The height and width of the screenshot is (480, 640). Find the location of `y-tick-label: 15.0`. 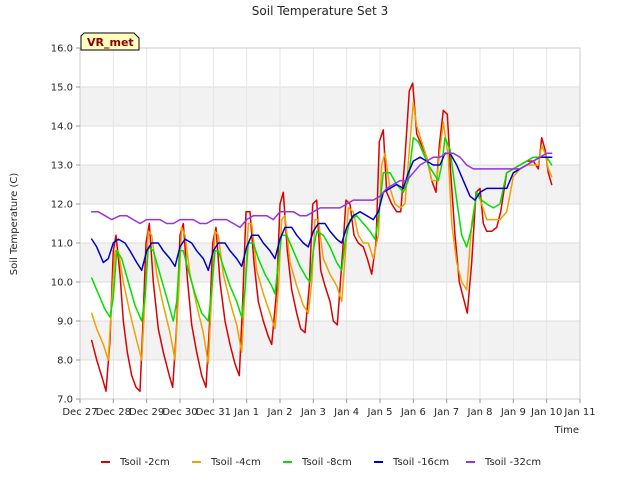

y-tick-label: 15.0 is located at coordinates (62, 88).